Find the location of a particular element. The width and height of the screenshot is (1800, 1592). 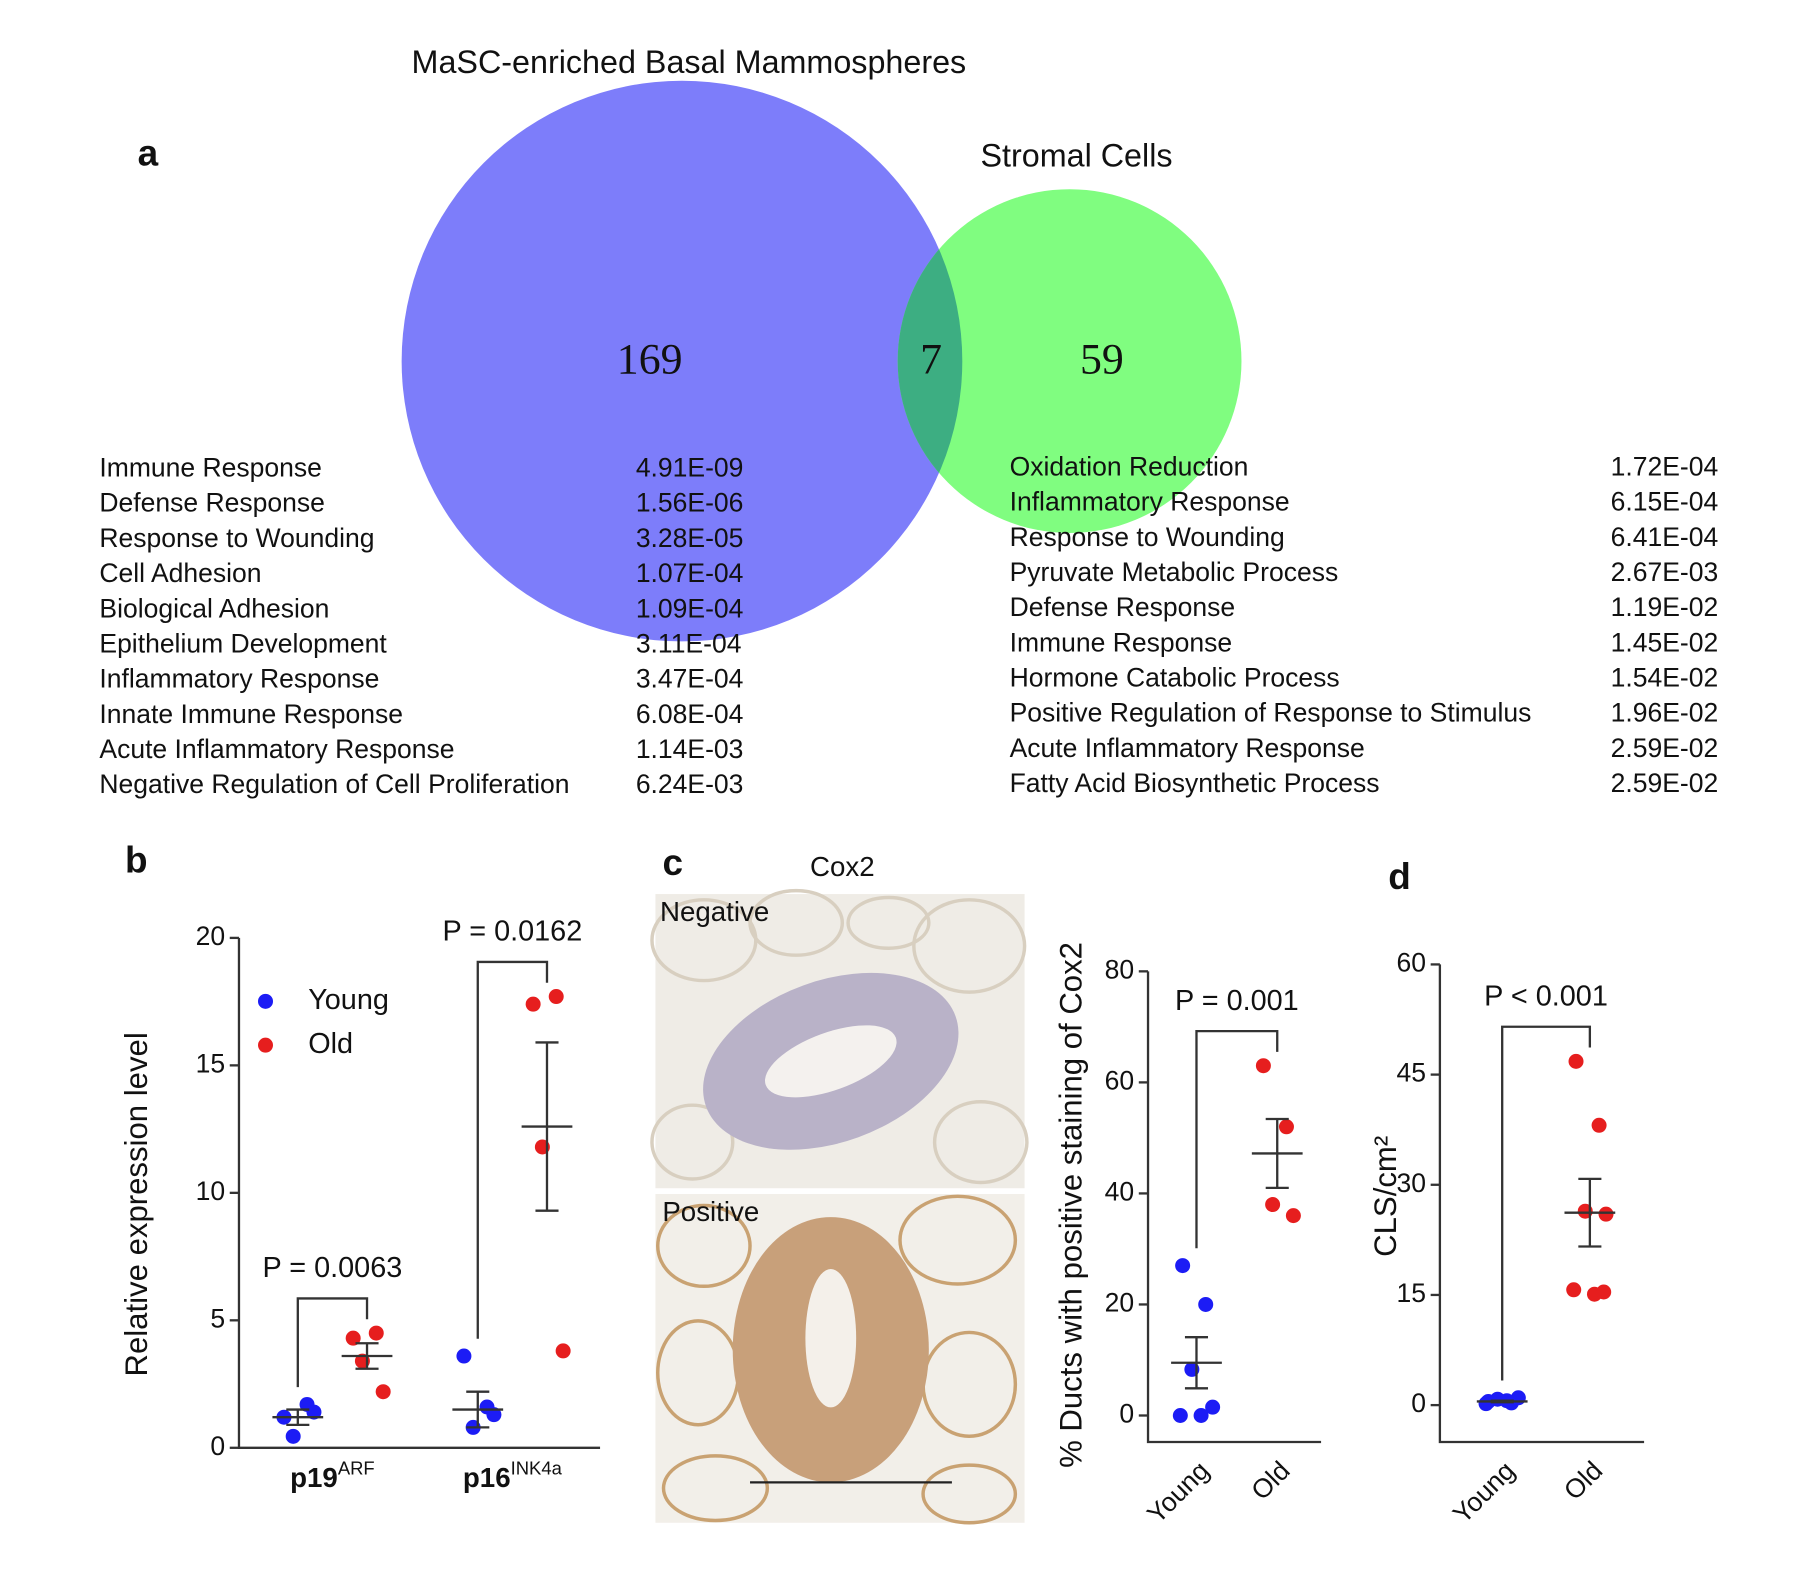

term-p-value: 1.19E-02 is located at coordinates (1665, 607).